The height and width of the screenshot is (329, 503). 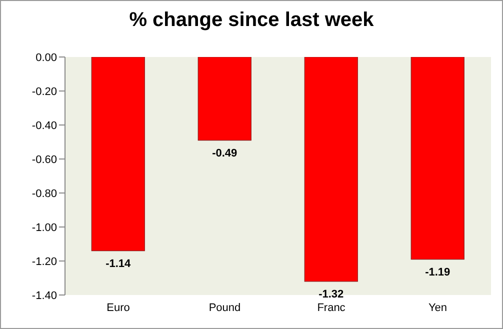 What do you see at coordinates (44, 126) in the screenshot?
I see `y-tick-label: -0.40` at bounding box center [44, 126].